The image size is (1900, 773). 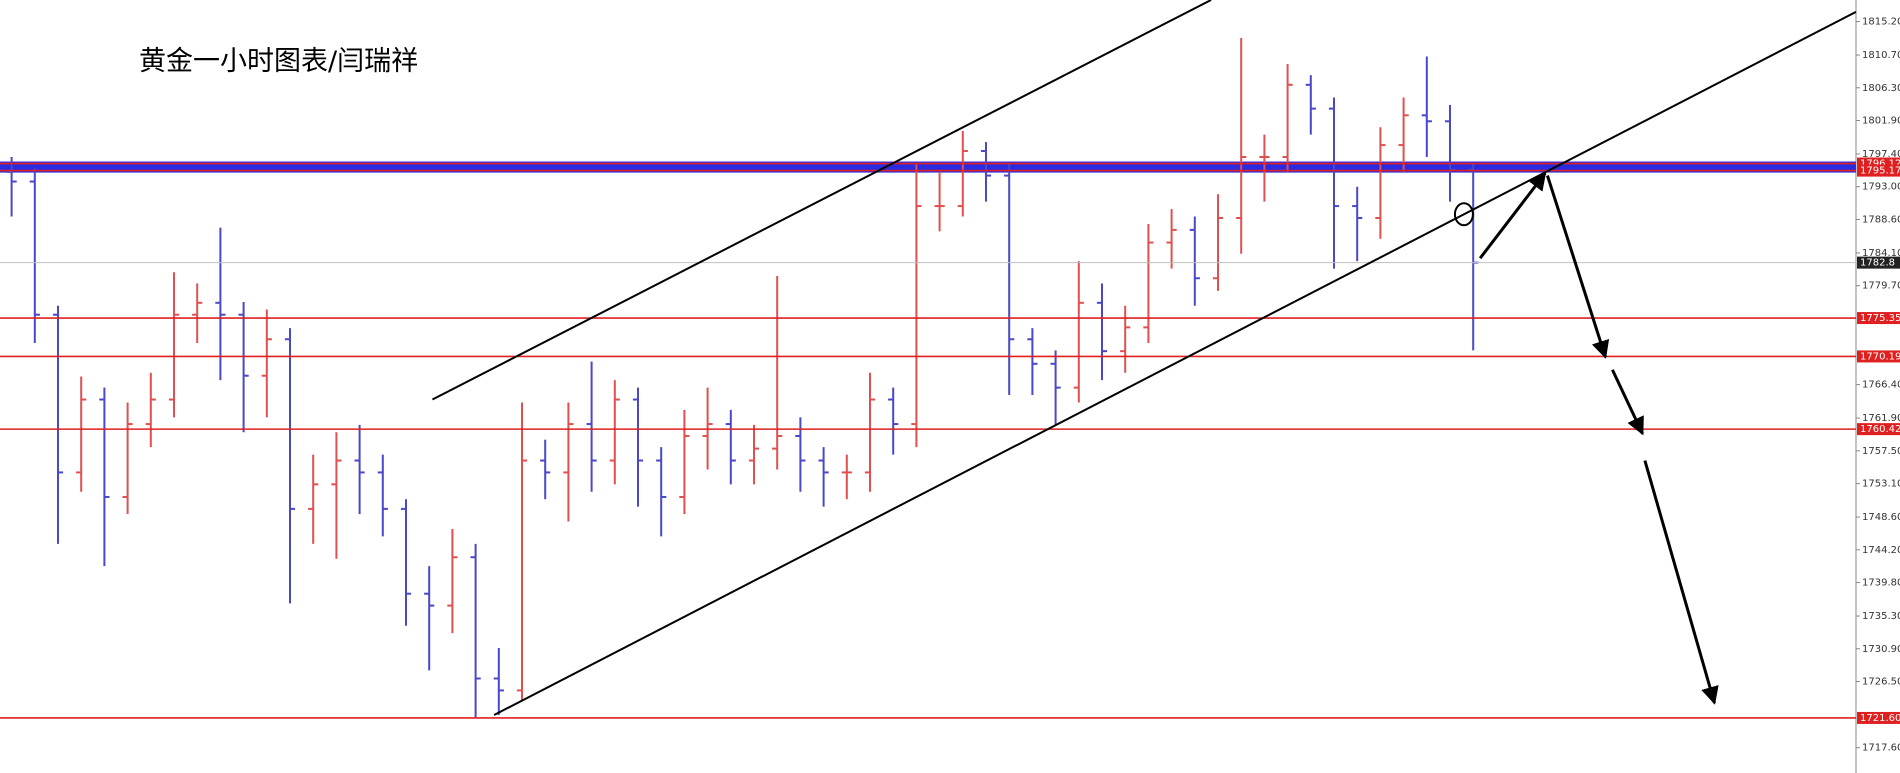 What do you see at coordinates (1881, 583) in the screenshot?
I see `y-tick-label: 1739.80` at bounding box center [1881, 583].